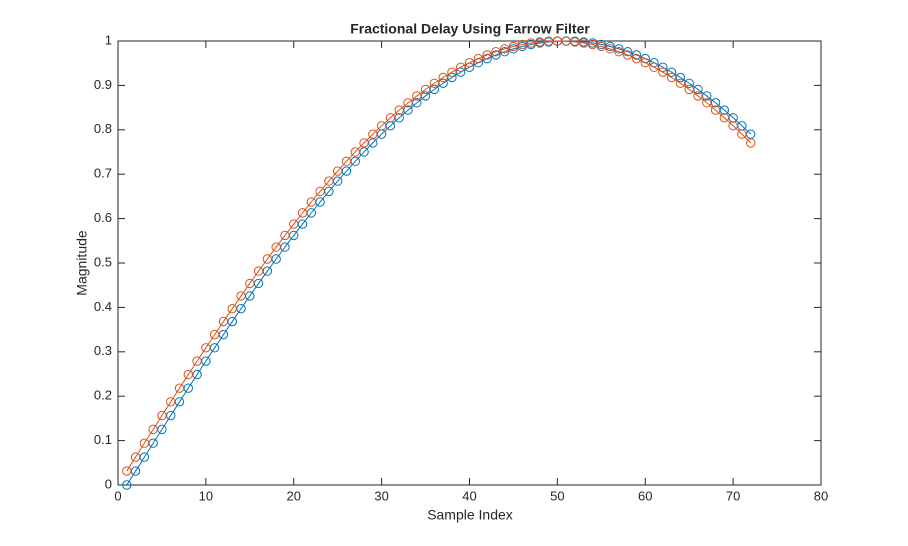  I want to click on y-tick-label: 0.2, so click(103, 395).